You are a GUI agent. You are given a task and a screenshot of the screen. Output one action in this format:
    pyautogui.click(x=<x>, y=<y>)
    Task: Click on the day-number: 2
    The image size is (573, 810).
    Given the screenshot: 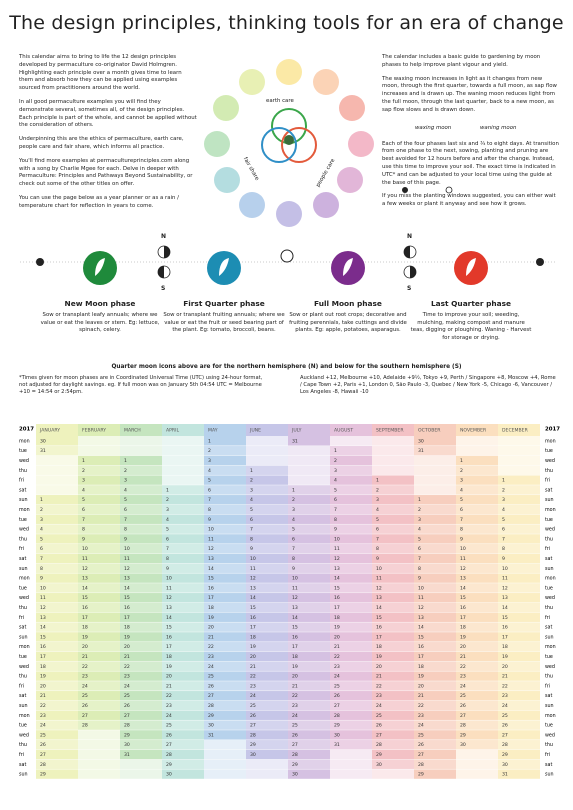 What is the action you would take?
    pyautogui.click(x=419, y=510)
    